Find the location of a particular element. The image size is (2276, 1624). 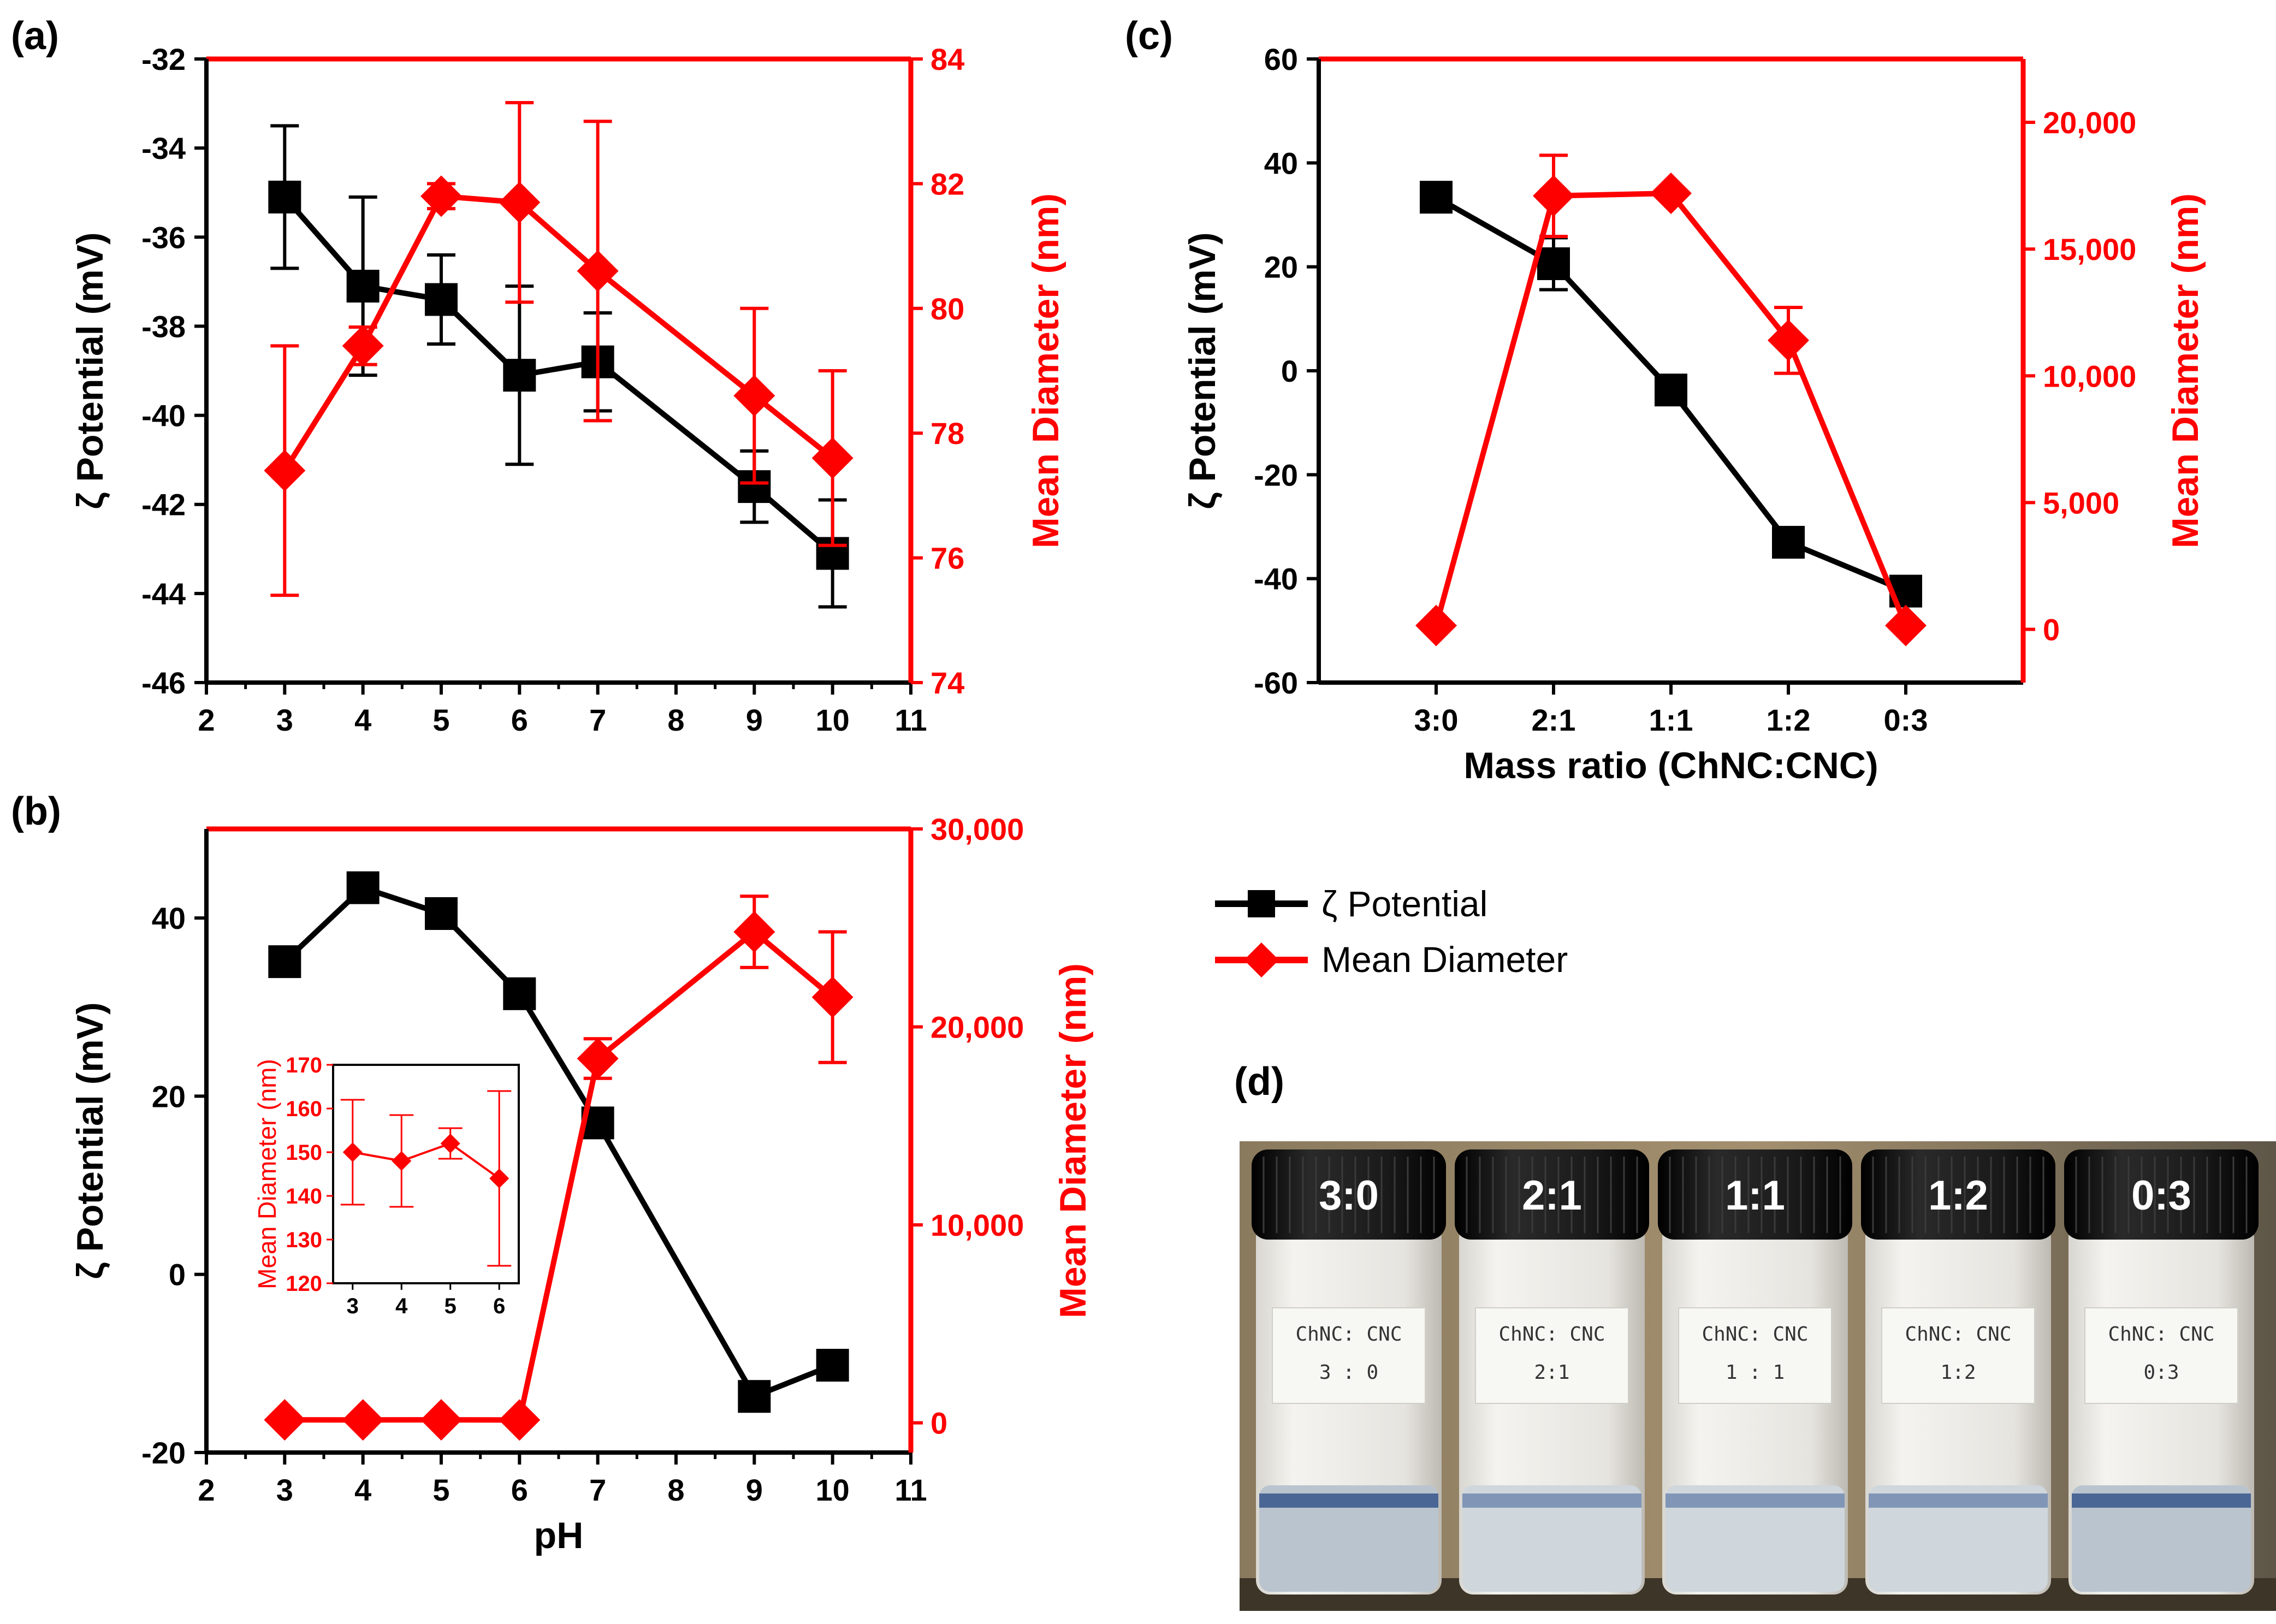

y-left-title-a: ζ Potential (mV) is located at coordinates (90, 370).